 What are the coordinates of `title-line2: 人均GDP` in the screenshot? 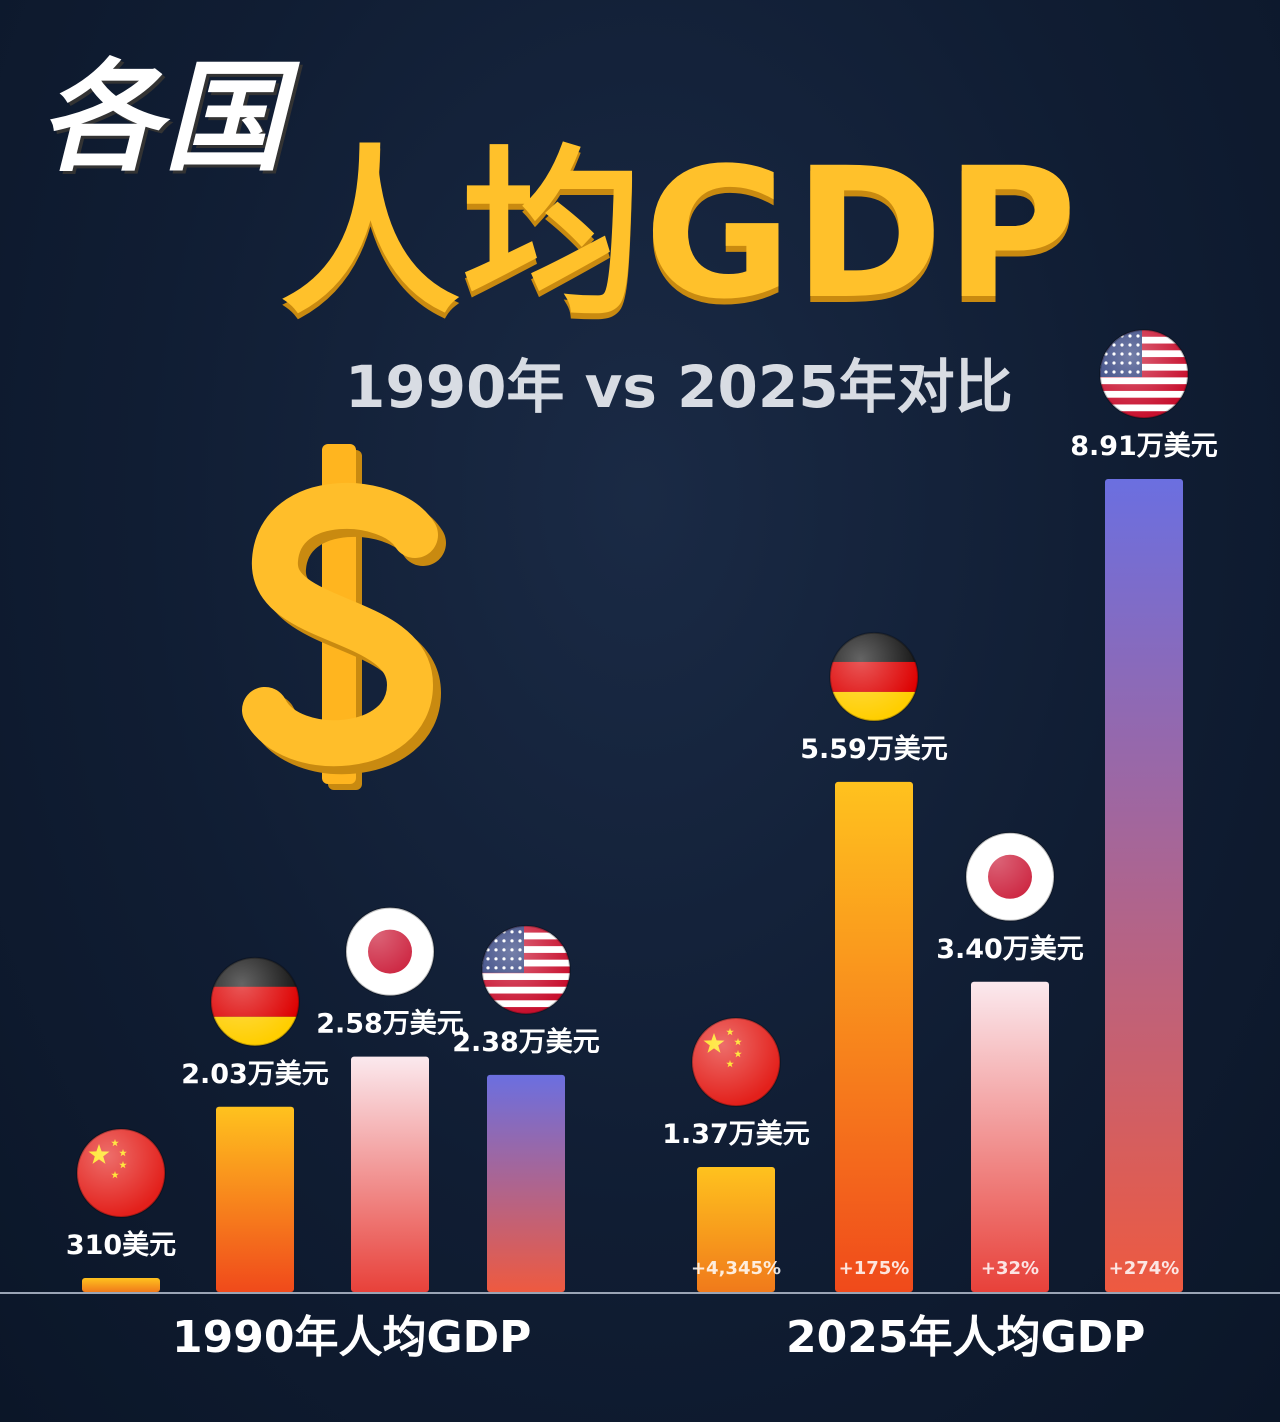 It's located at (680, 234).